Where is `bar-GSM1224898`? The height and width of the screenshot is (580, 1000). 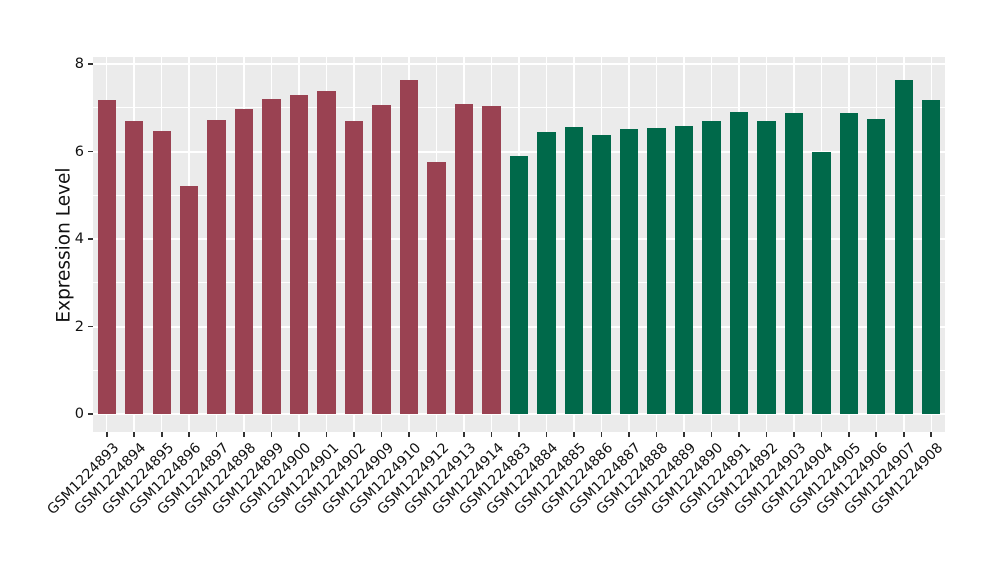
bar-GSM1224898 is located at coordinates (244, 261).